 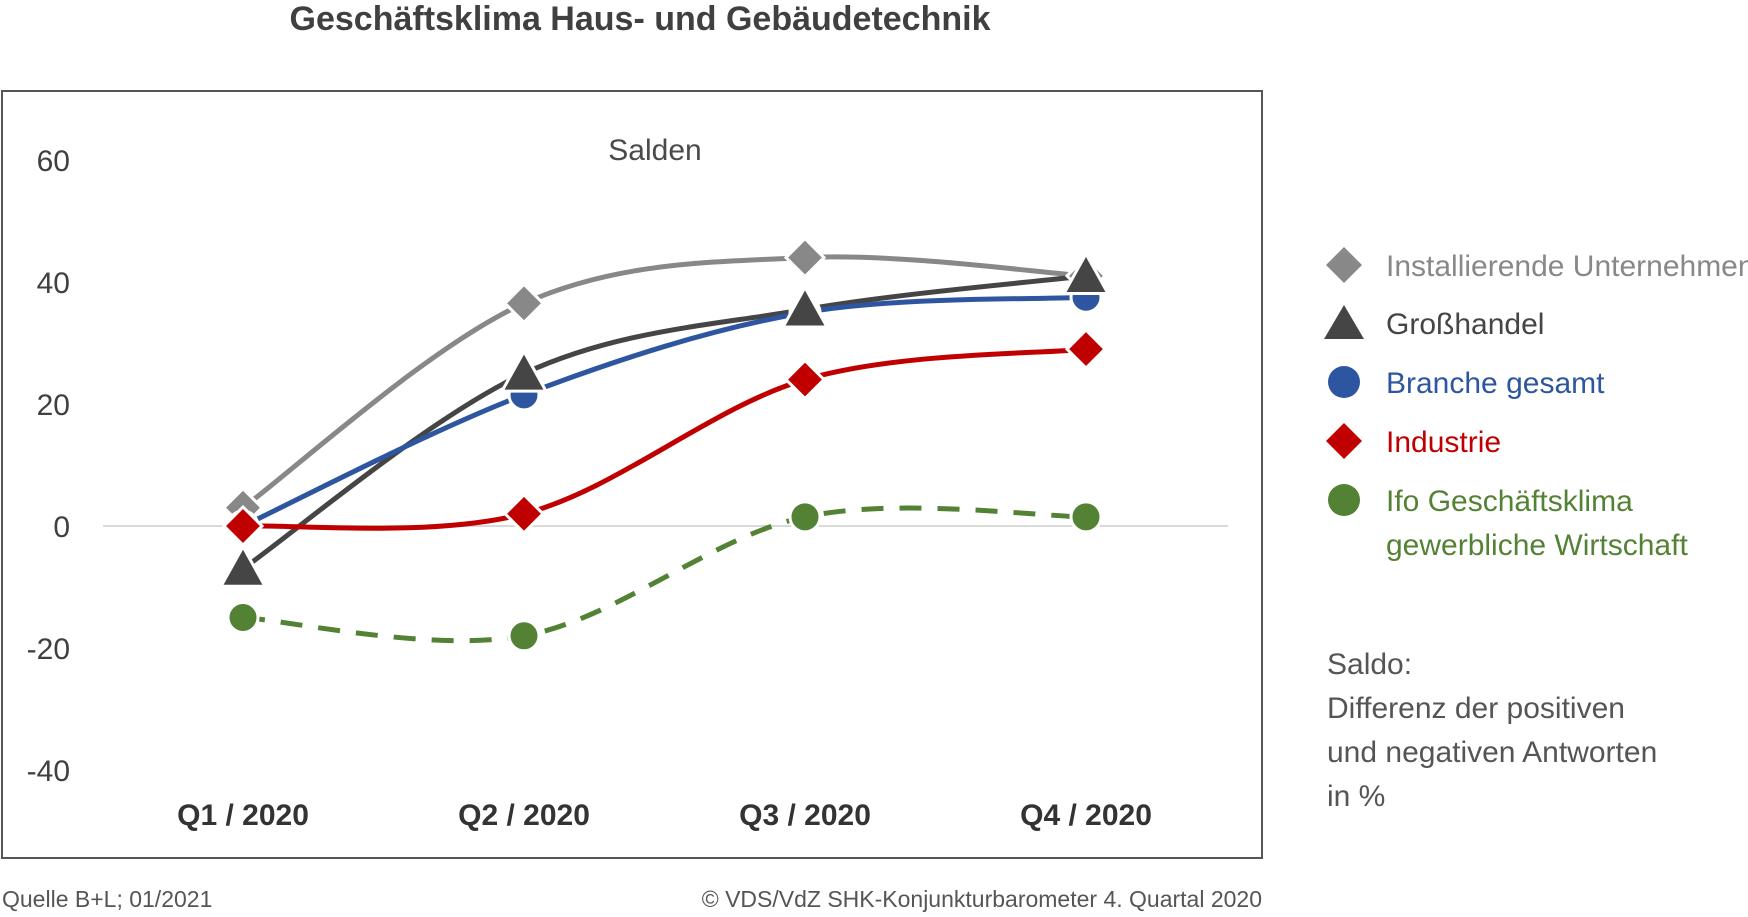 What do you see at coordinates (1495, 383) in the screenshot?
I see `legend-label: Branche gesamt` at bounding box center [1495, 383].